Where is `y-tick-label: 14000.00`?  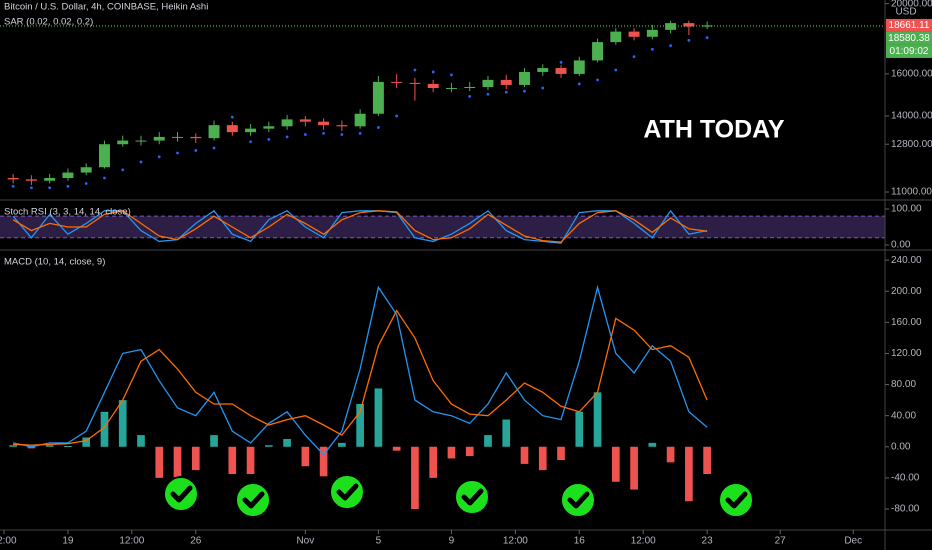 y-tick-label: 14000.00 is located at coordinates (911, 116).